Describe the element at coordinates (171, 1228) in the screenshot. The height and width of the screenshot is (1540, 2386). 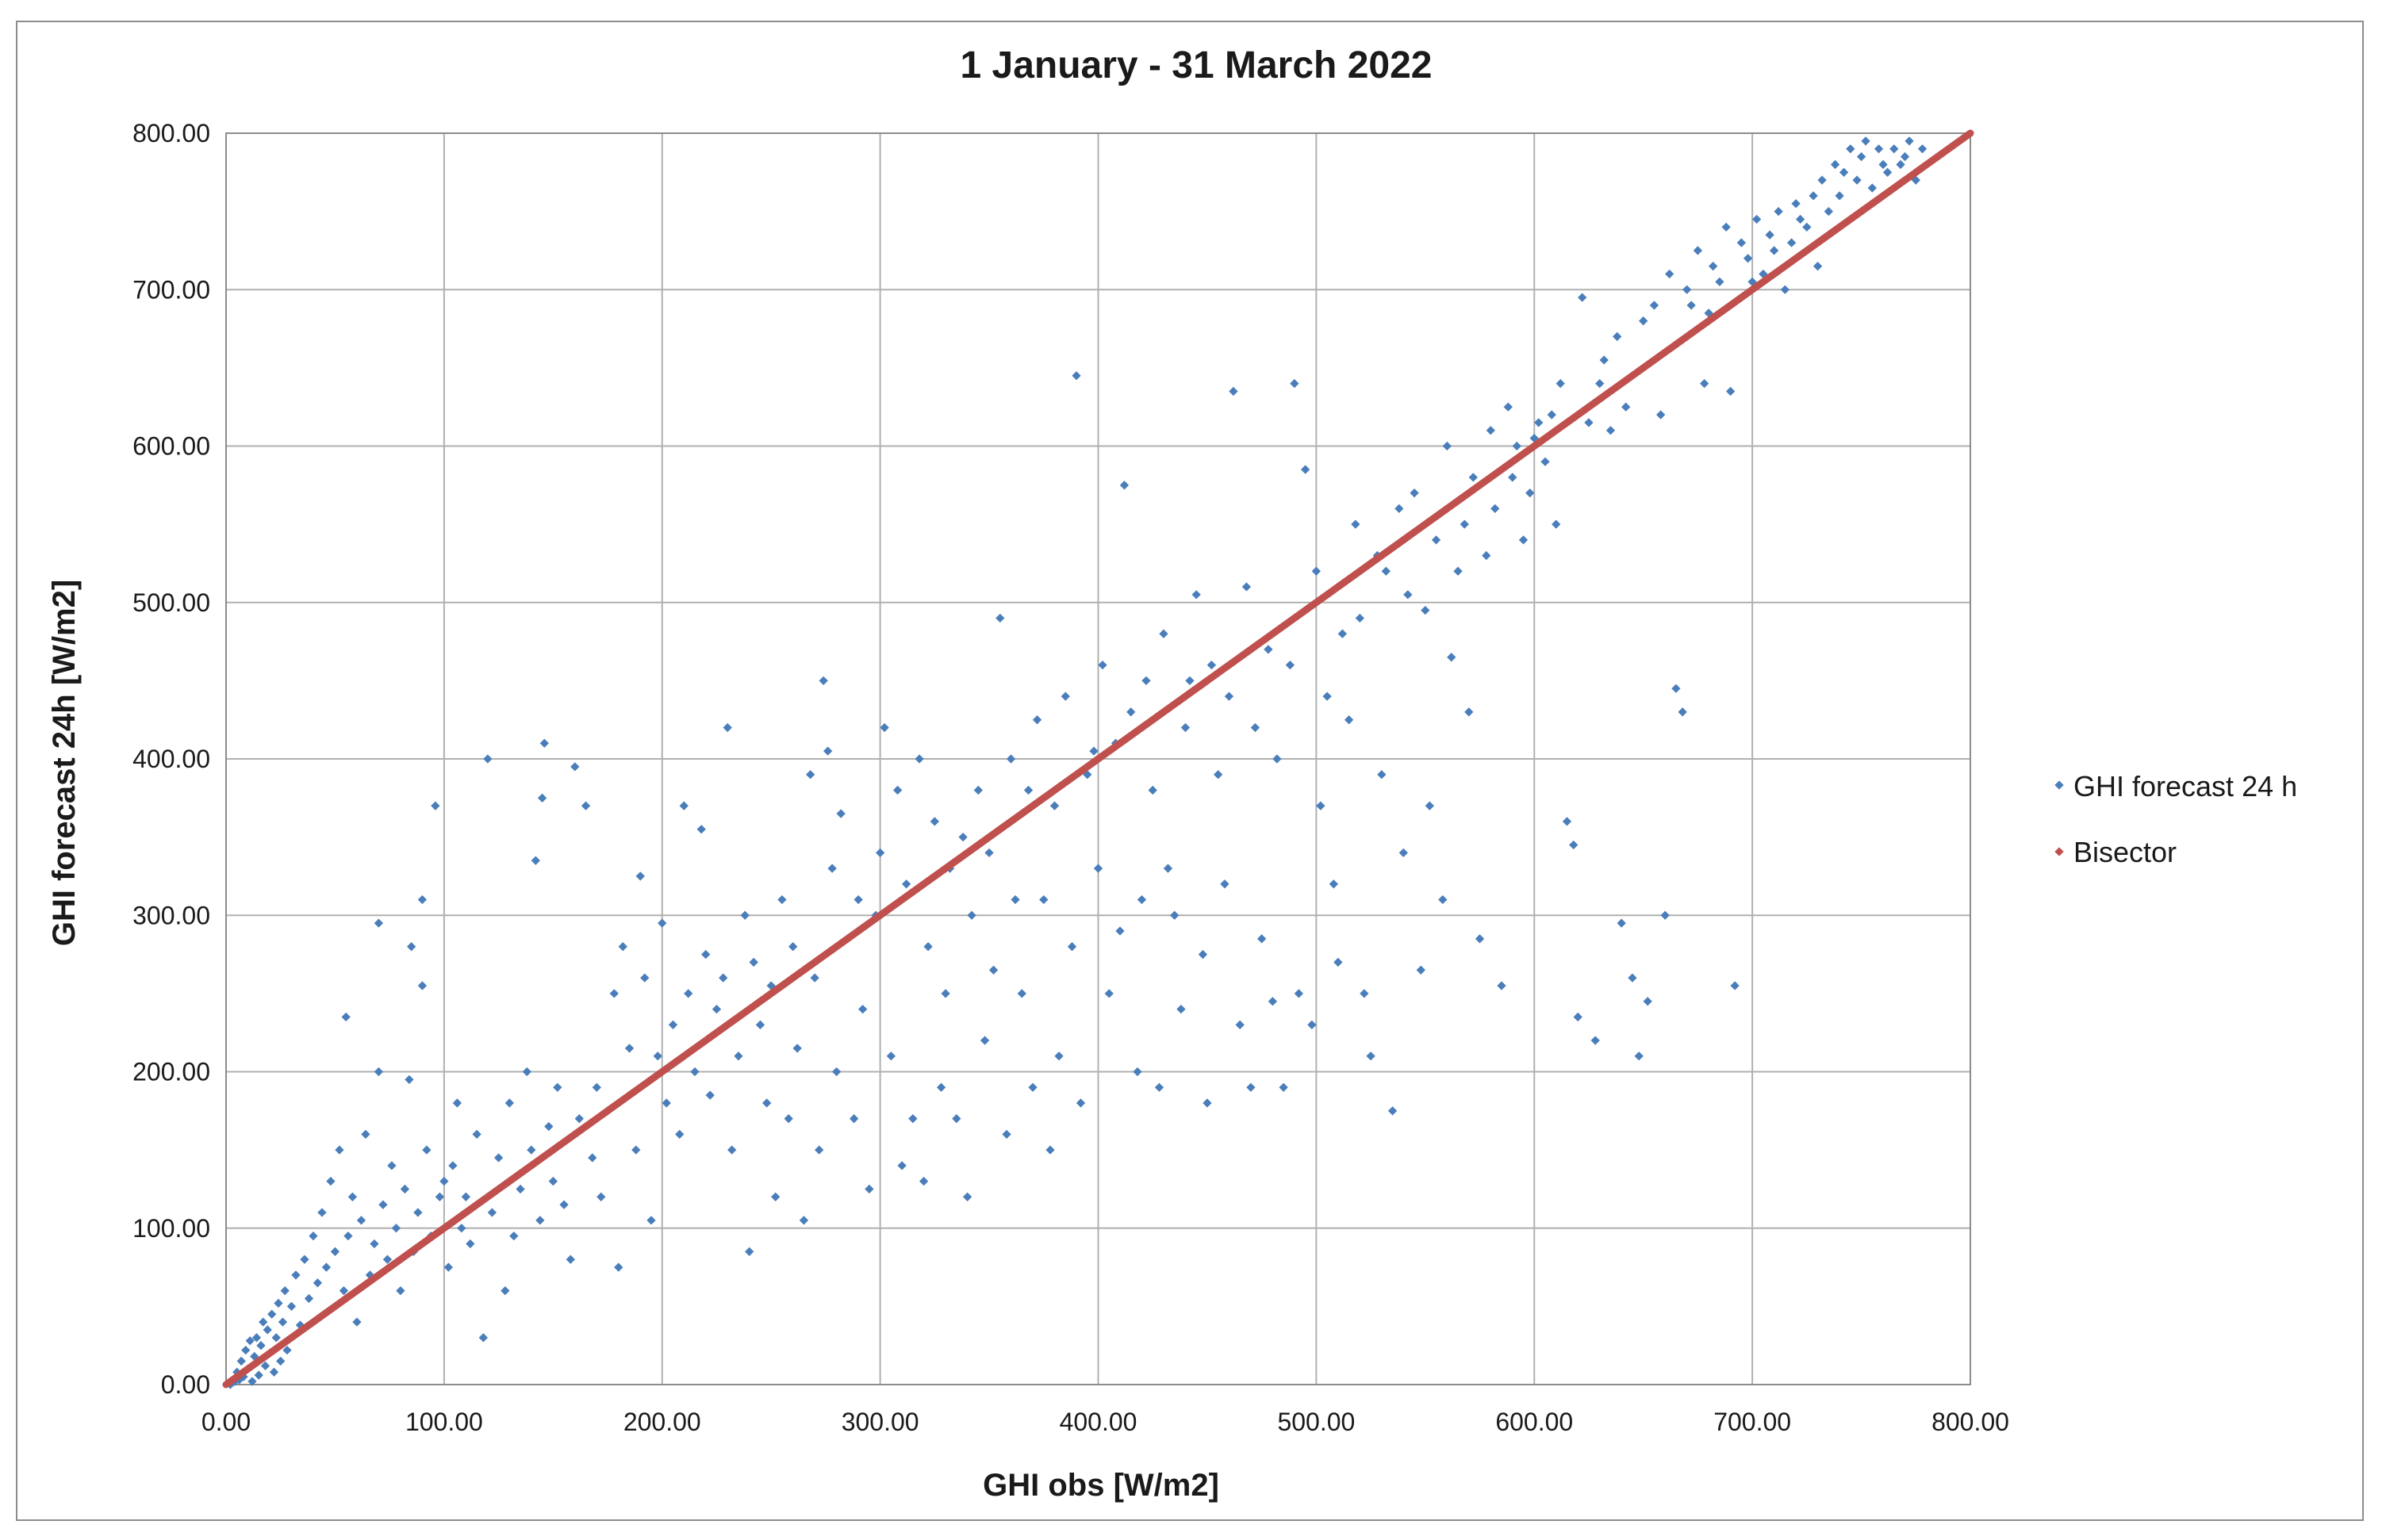
I see `y-tick-label: 100.00` at that location.